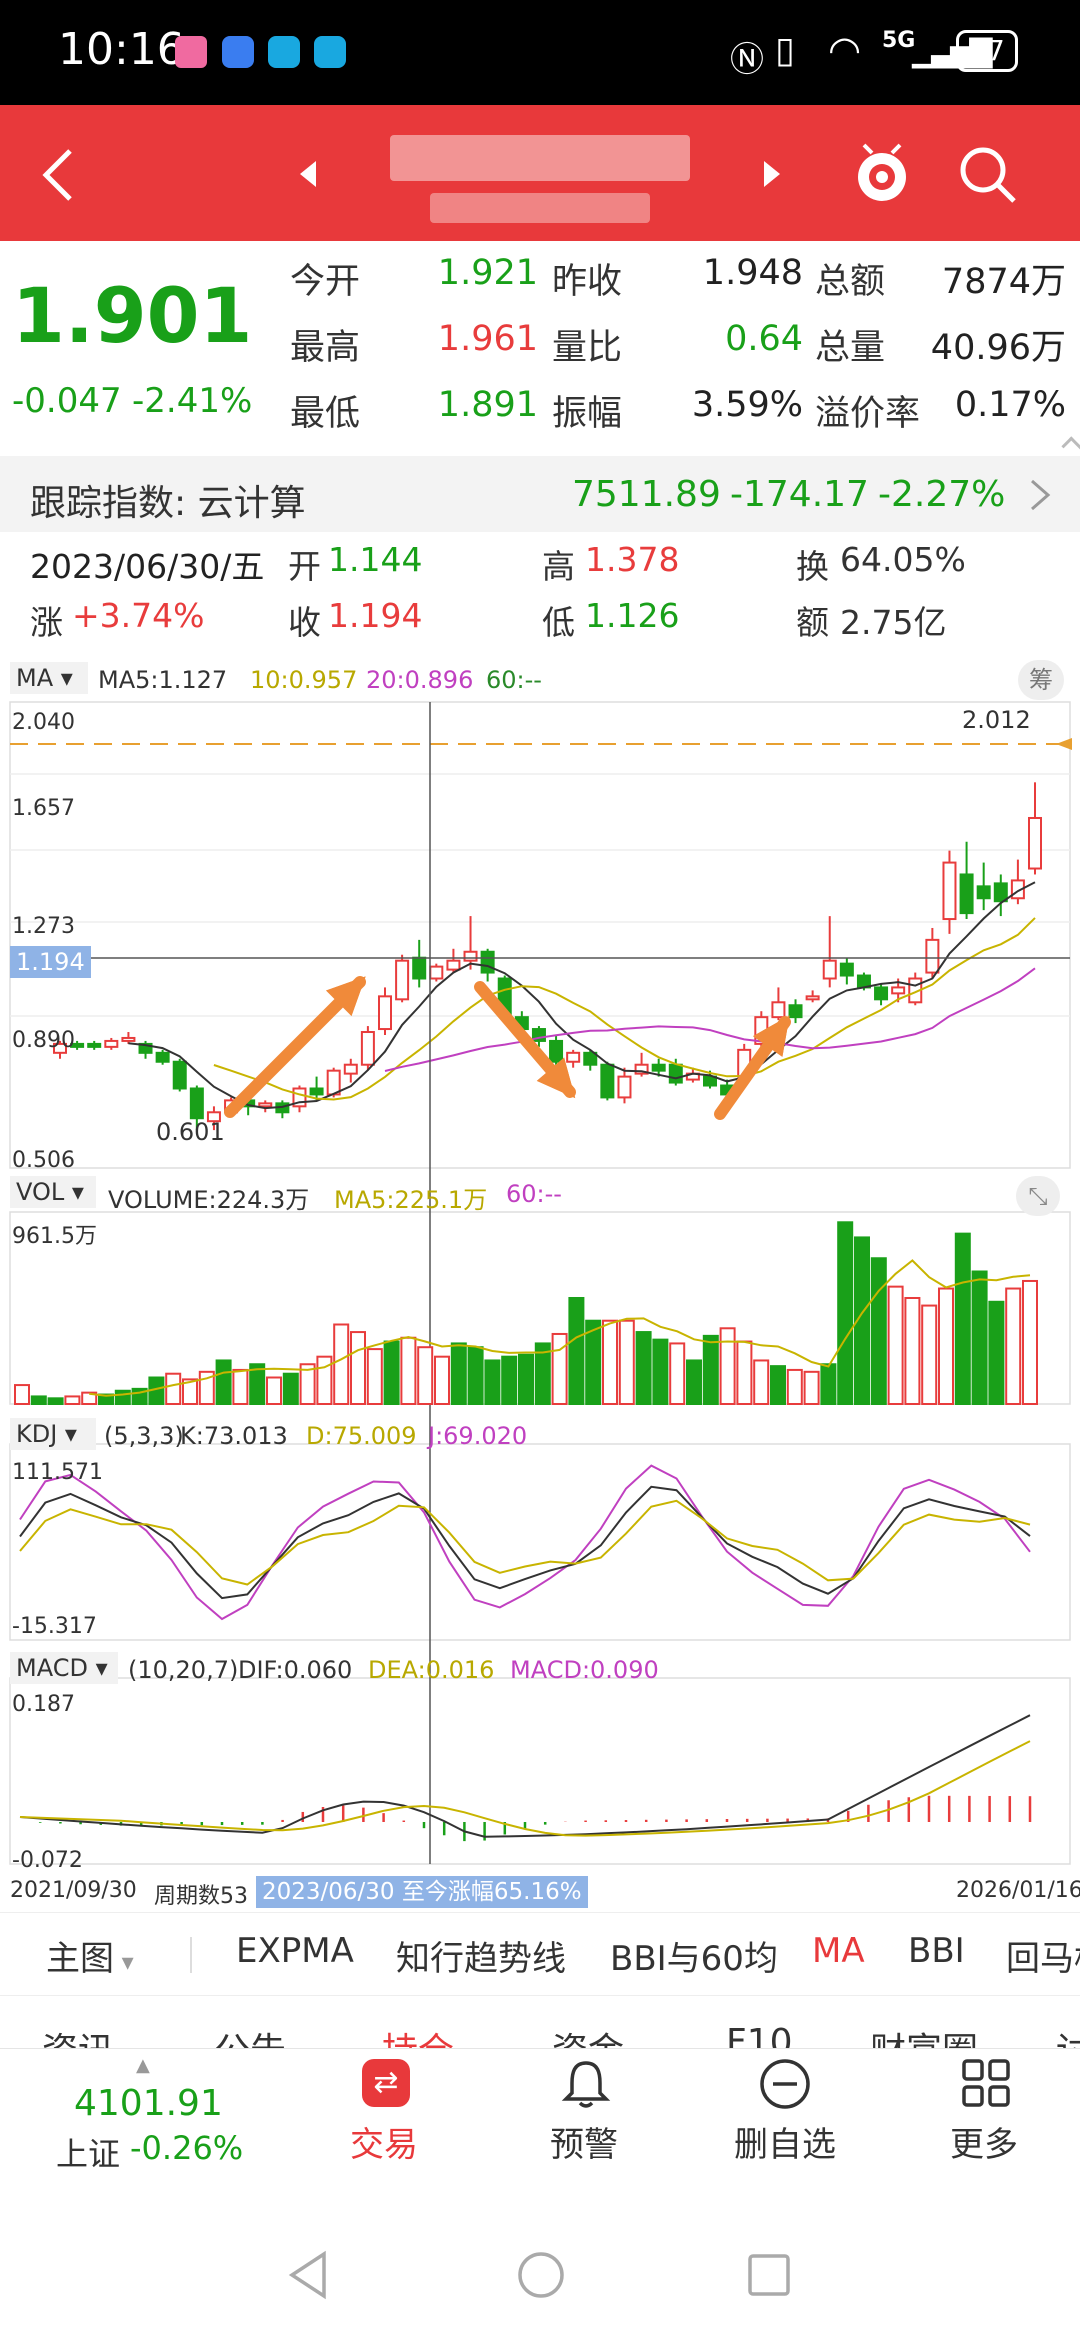  What do you see at coordinates (694, 1959) in the screenshot?
I see `tab-bbi-60: BBI与60均` at bounding box center [694, 1959].